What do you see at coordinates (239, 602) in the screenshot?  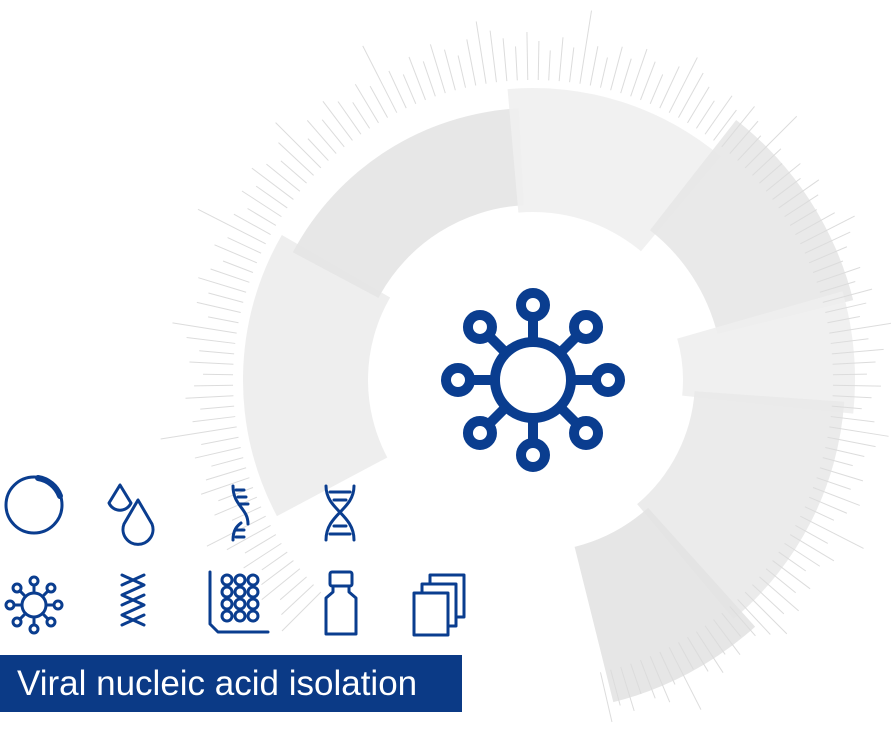 I see `icon-plate` at bounding box center [239, 602].